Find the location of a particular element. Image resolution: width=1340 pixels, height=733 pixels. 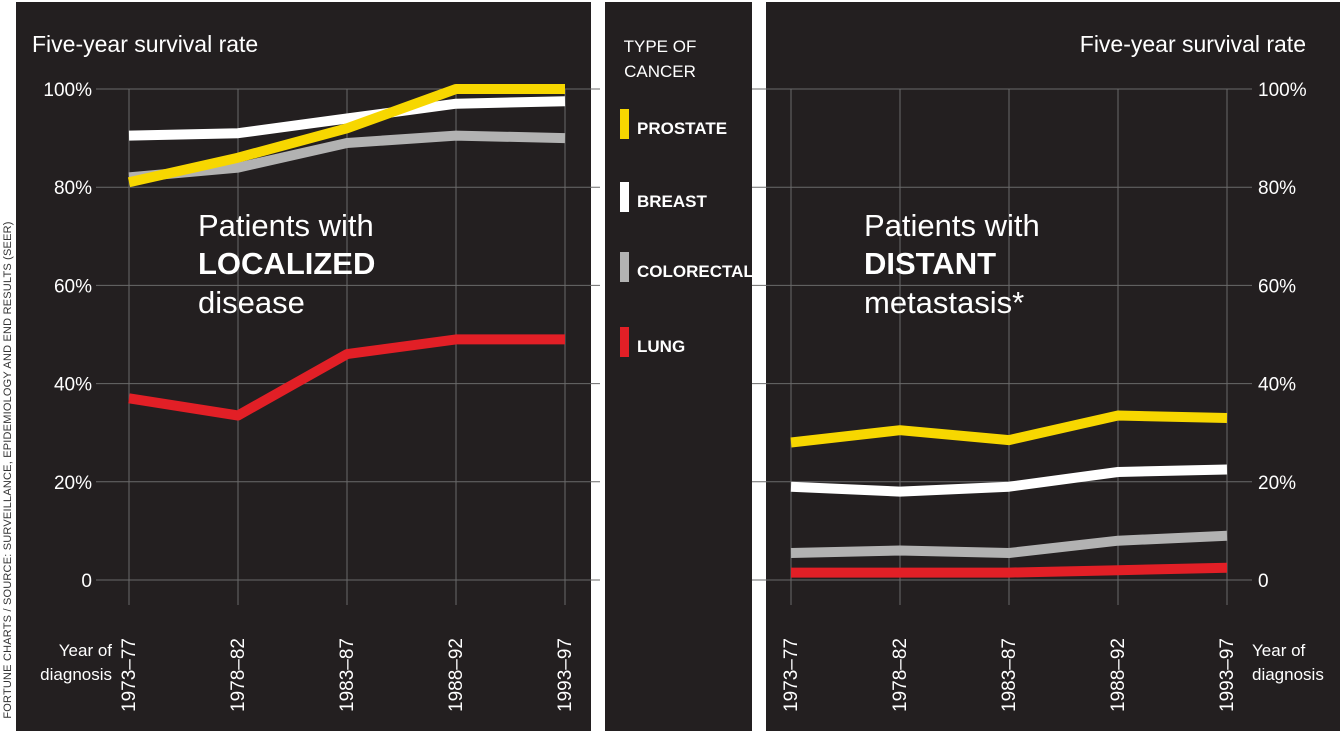

legend-label-lung: LUNG is located at coordinates (661, 346).